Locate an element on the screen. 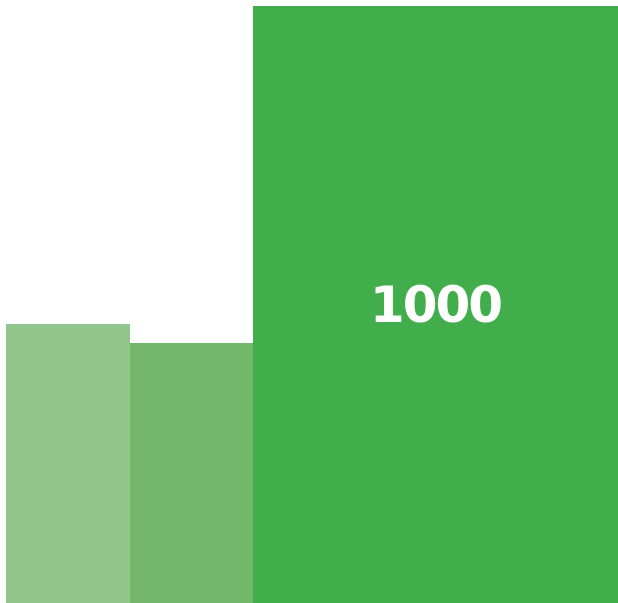 This screenshot has height=603, width=618. block-value-label: 1000 is located at coordinates (436, 304).